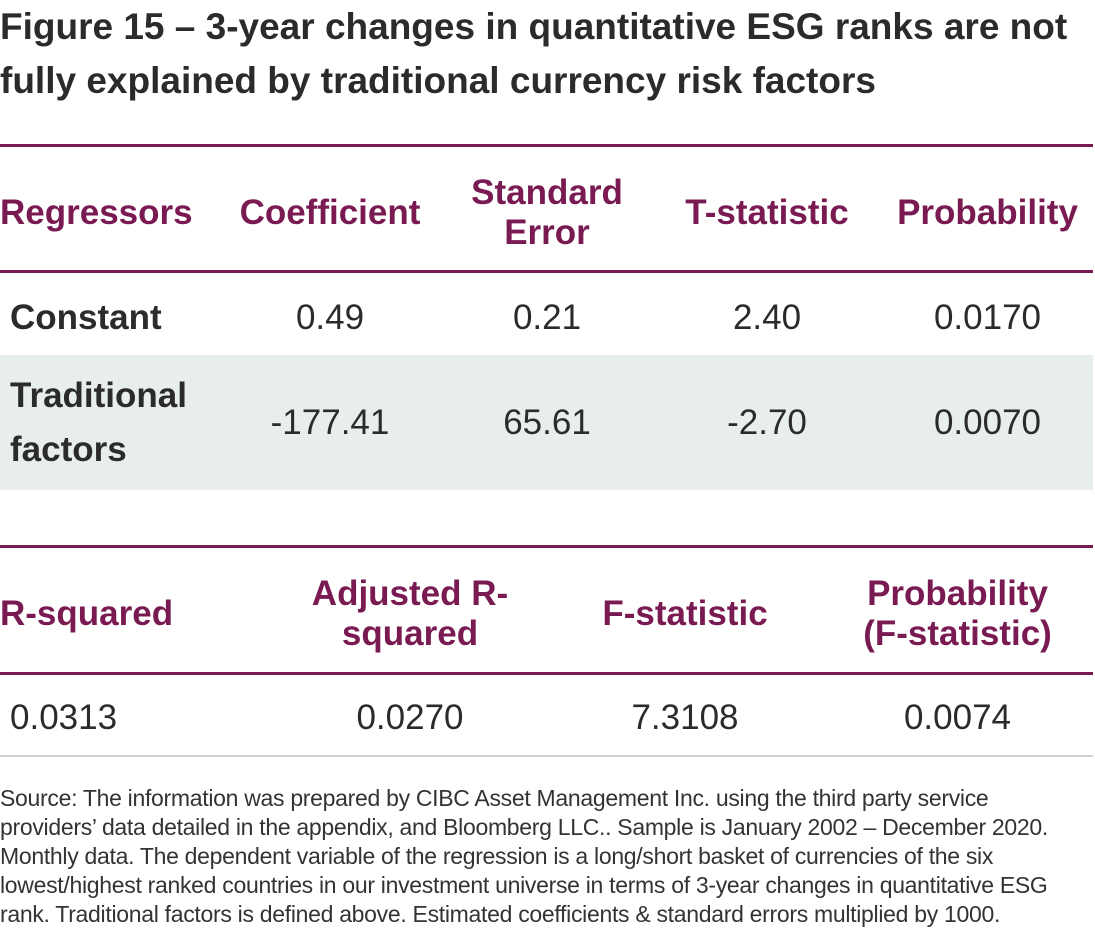 The image size is (1095, 951). I want to click on traditional-factors-coefficient: -177.41, so click(330, 422).